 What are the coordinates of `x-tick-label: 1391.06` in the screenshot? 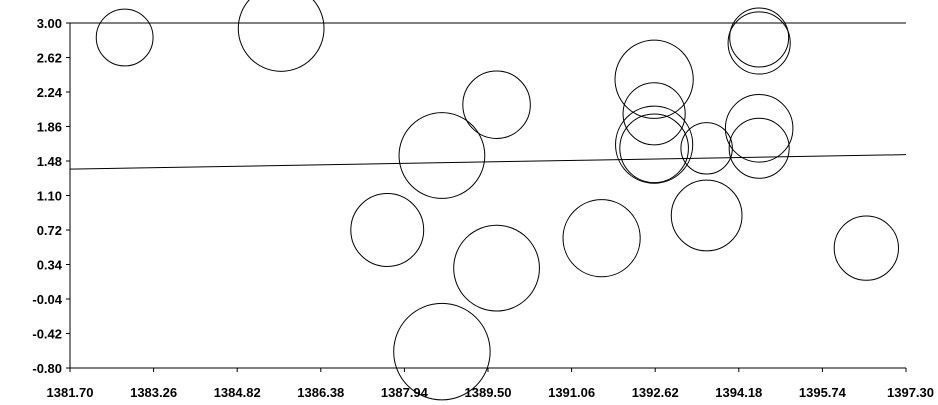 It's located at (571, 392).